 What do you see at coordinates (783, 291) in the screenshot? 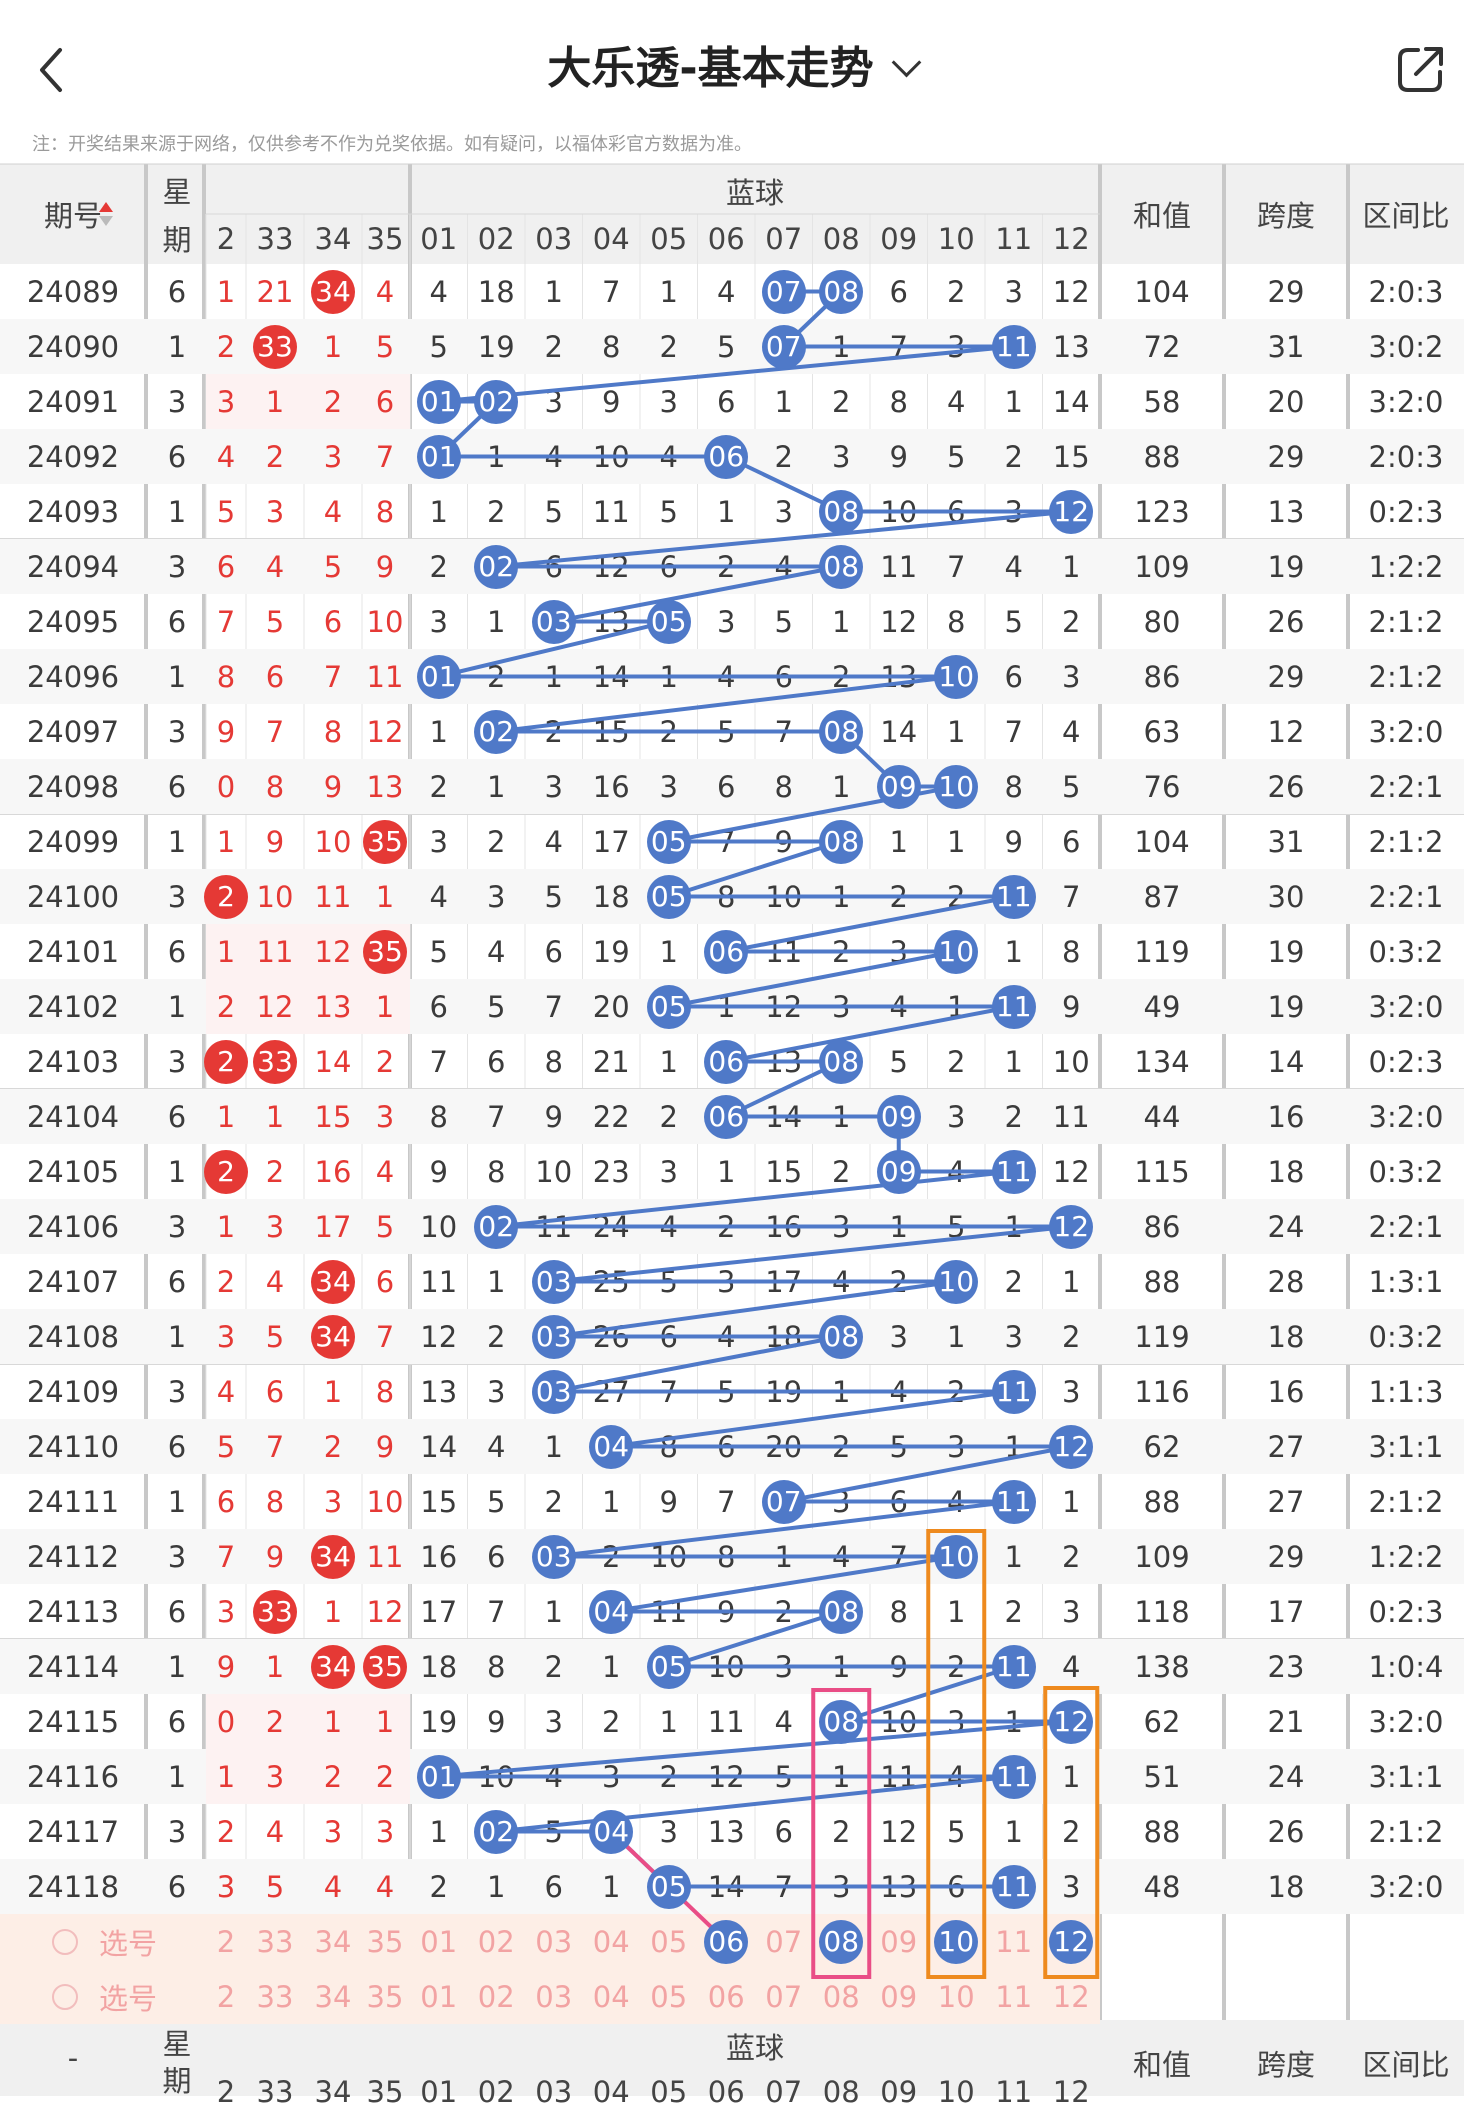
I see `blue-ball-hit: 07` at bounding box center [783, 291].